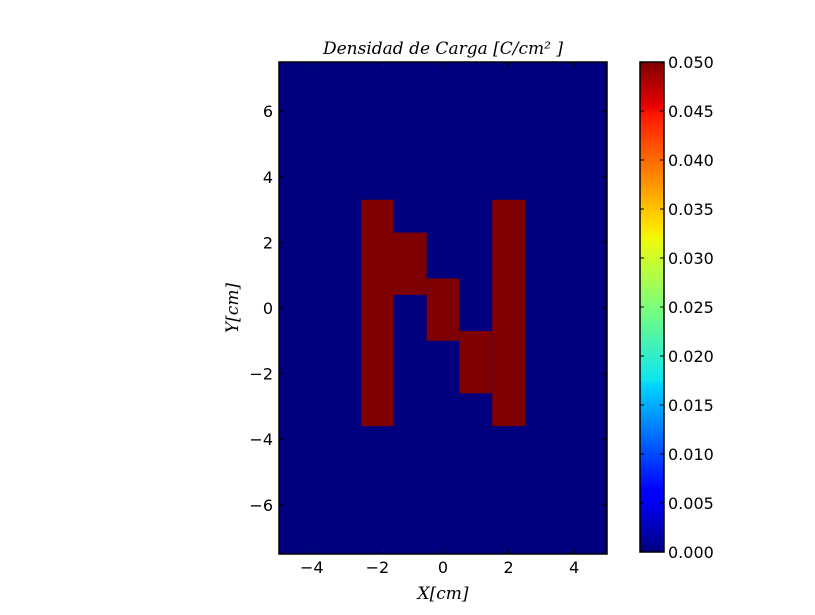 This screenshot has width=815, height=615. Describe the element at coordinates (691, 503) in the screenshot. I see `colorbar-tick-label: 0.005` at that location.